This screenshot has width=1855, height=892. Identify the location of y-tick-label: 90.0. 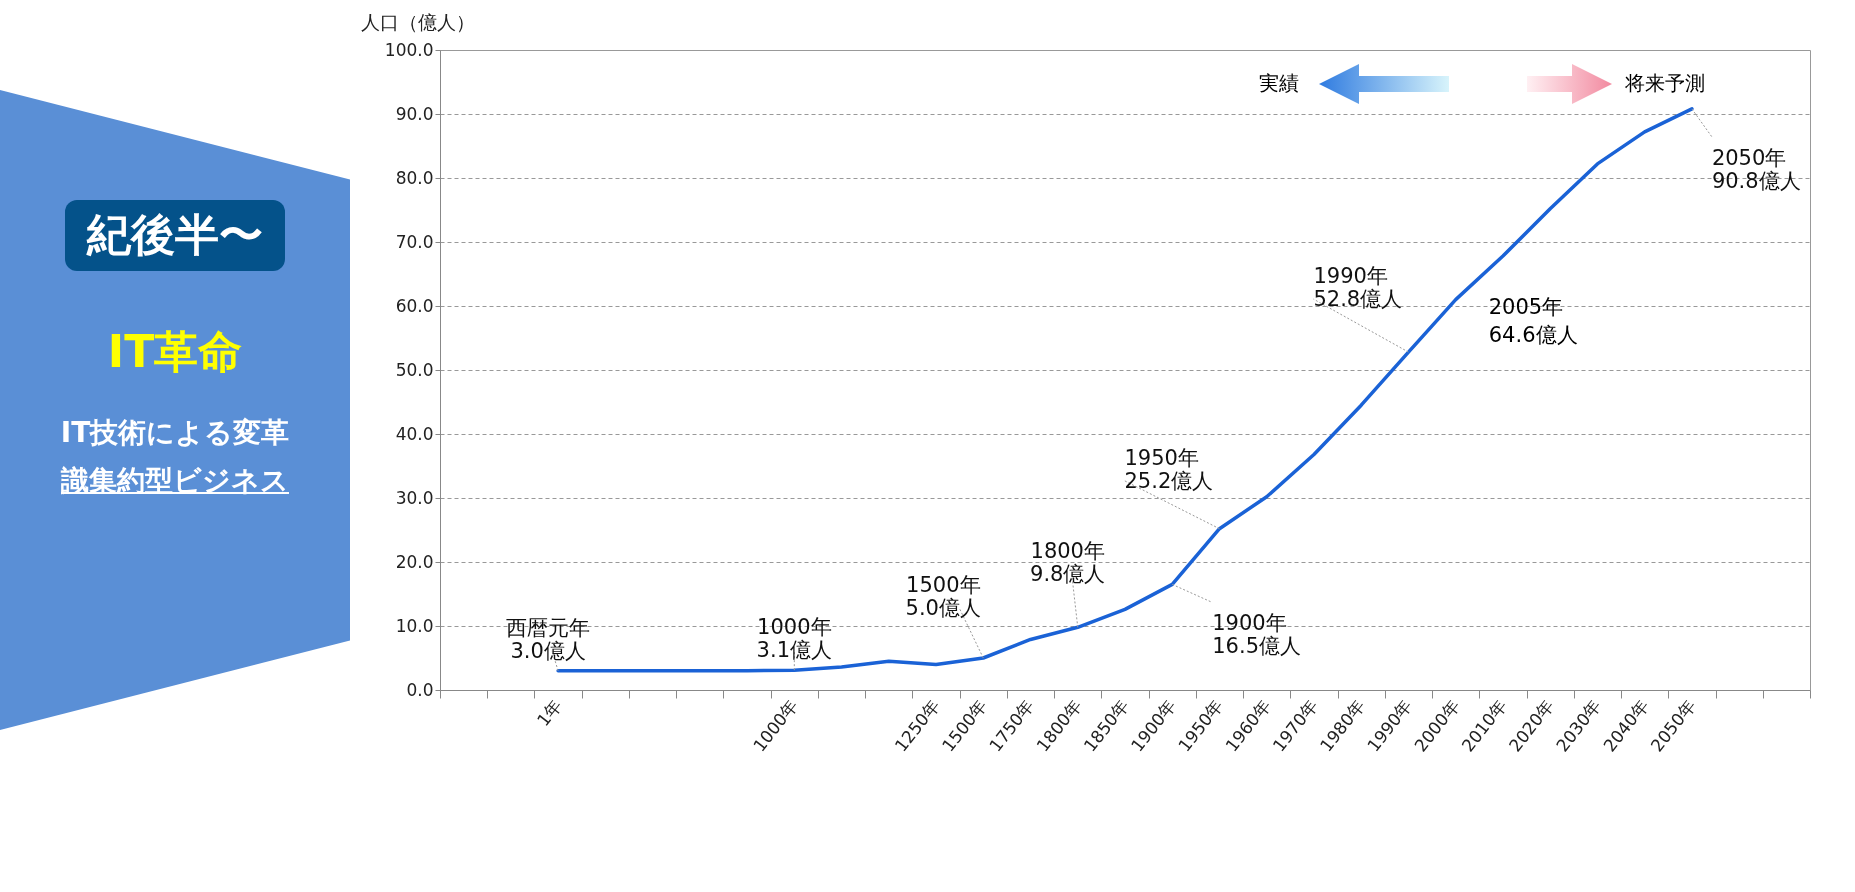
(414, 113).